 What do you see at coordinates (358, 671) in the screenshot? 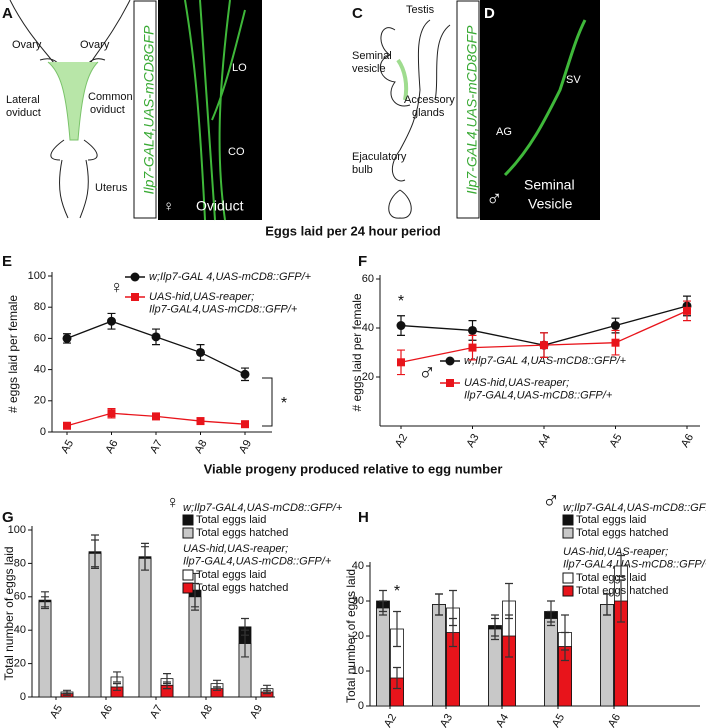
I see `y-tick-label: 10` at bounding box center [358, 671].